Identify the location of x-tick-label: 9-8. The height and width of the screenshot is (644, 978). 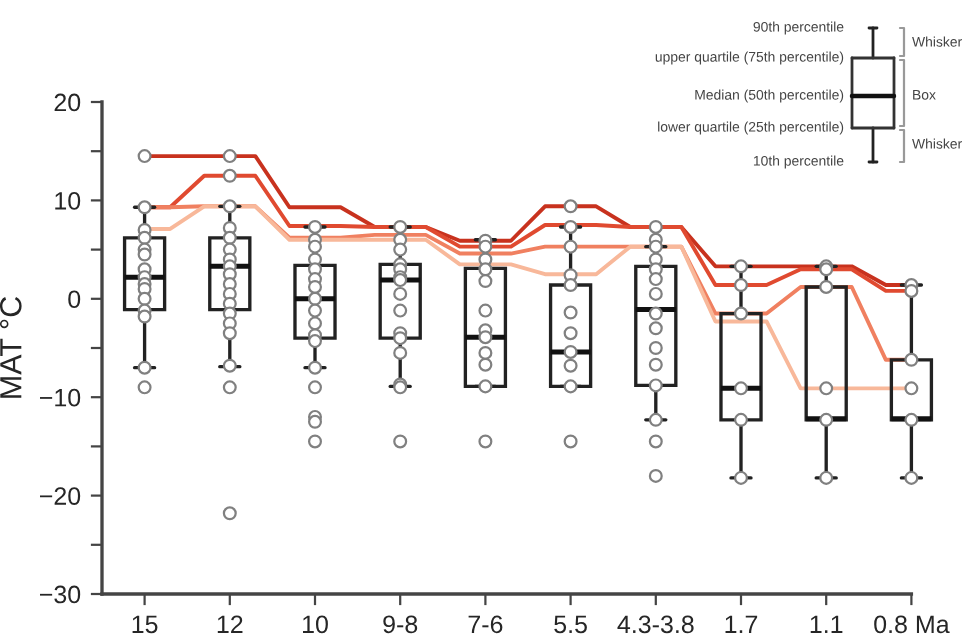
(400, 624).